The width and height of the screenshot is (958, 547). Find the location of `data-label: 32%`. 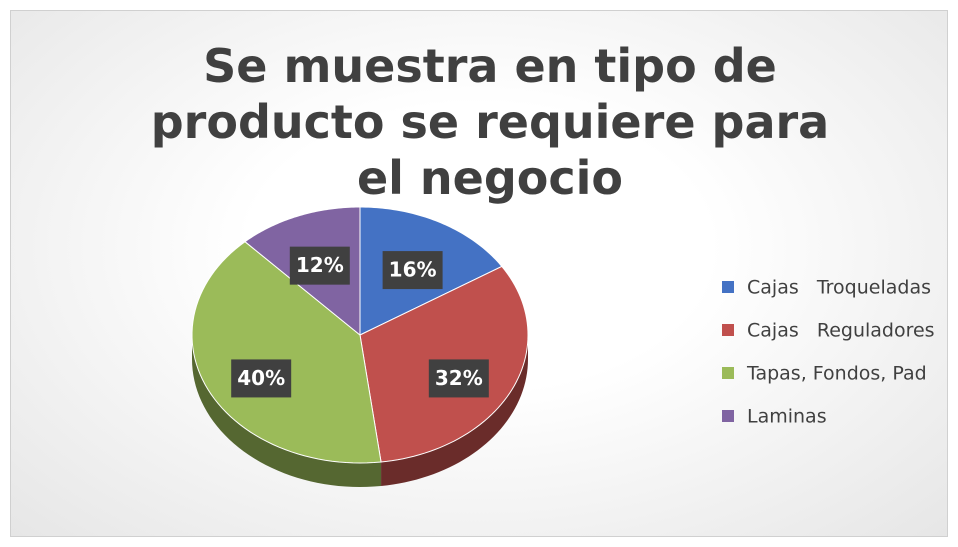

data-label: 32% is located at coordinates (459, 378).